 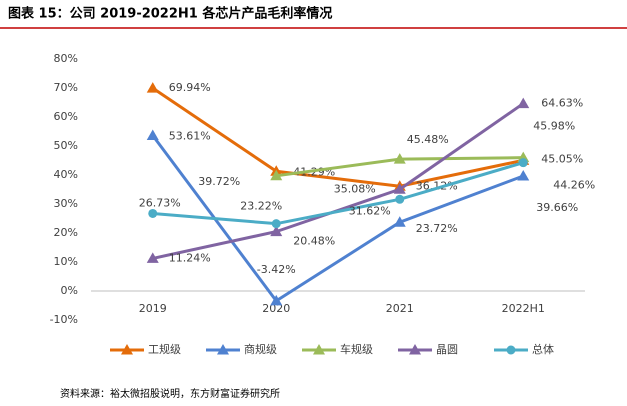 What do you see at coordinates (170, 14) in the screenshot?
I see `chart-title: 图表 15：公司 2019-2022H1 各芯片产品毛利率情况` at bounding box center [170, 14].